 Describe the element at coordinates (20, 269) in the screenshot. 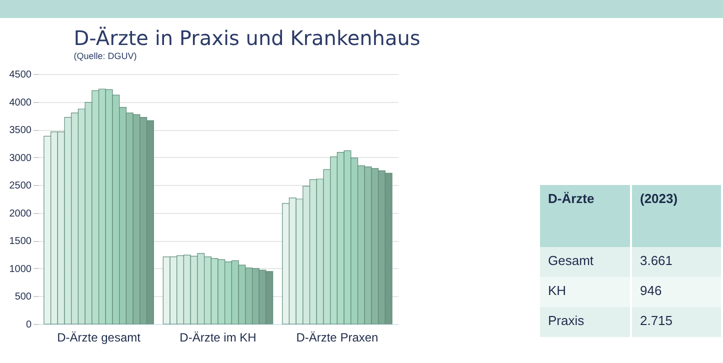

I see `y-tick-label: 1000` at that location.